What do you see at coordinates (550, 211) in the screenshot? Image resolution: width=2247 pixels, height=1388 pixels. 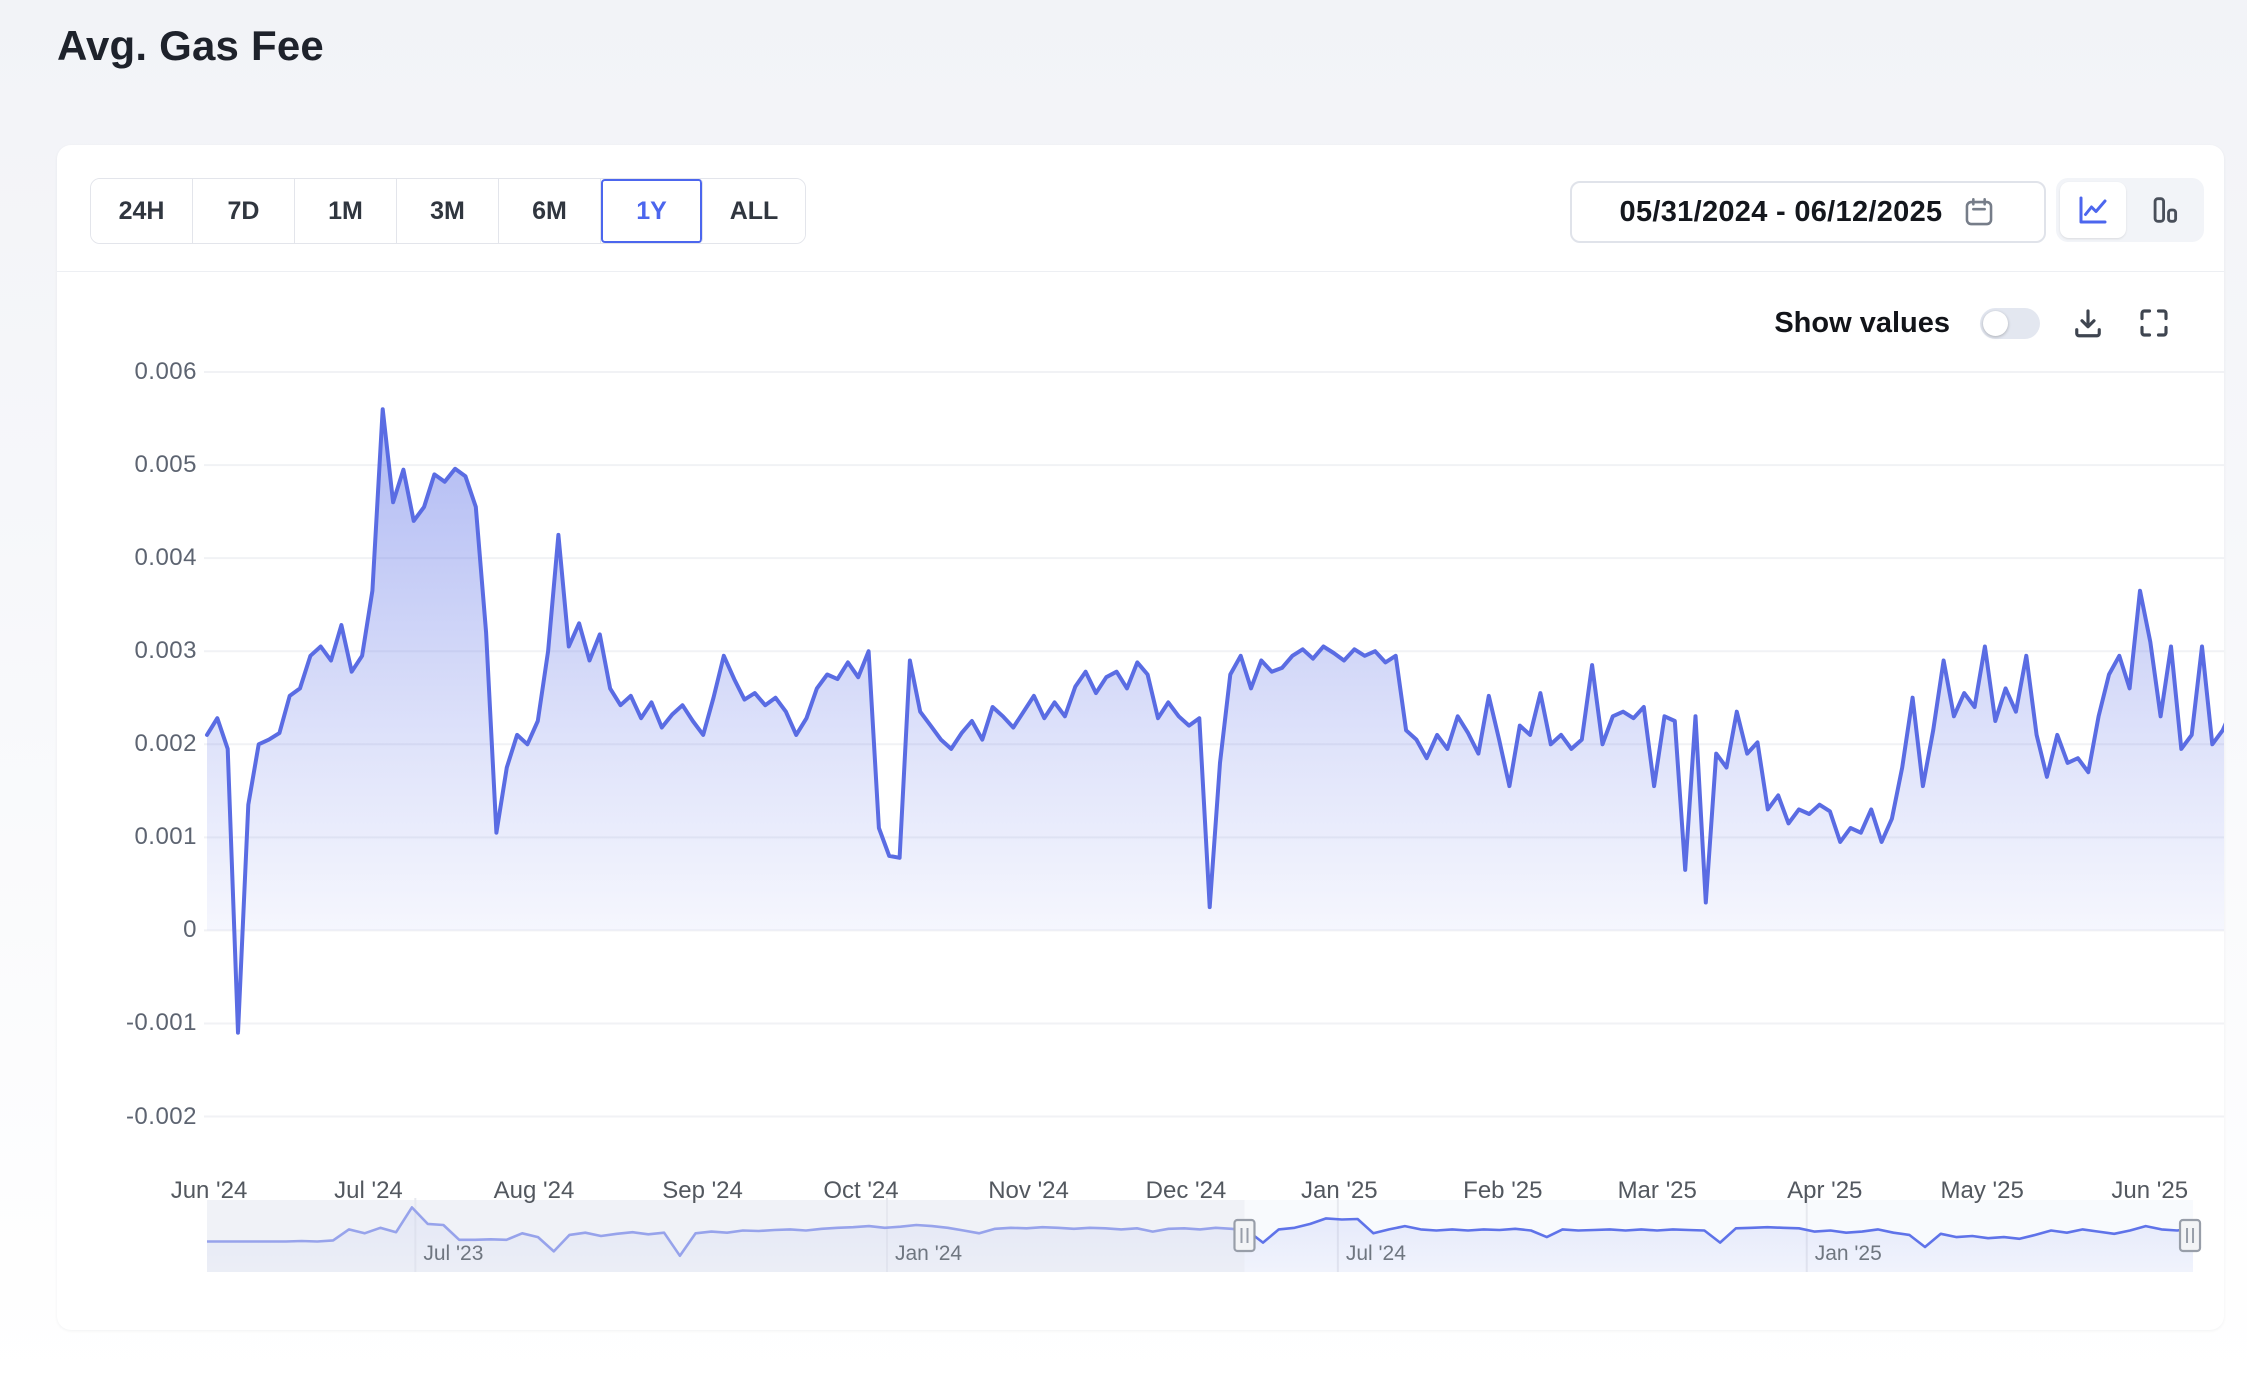 I see `range-button-6m: 6M` at bounding box center [550, 211].